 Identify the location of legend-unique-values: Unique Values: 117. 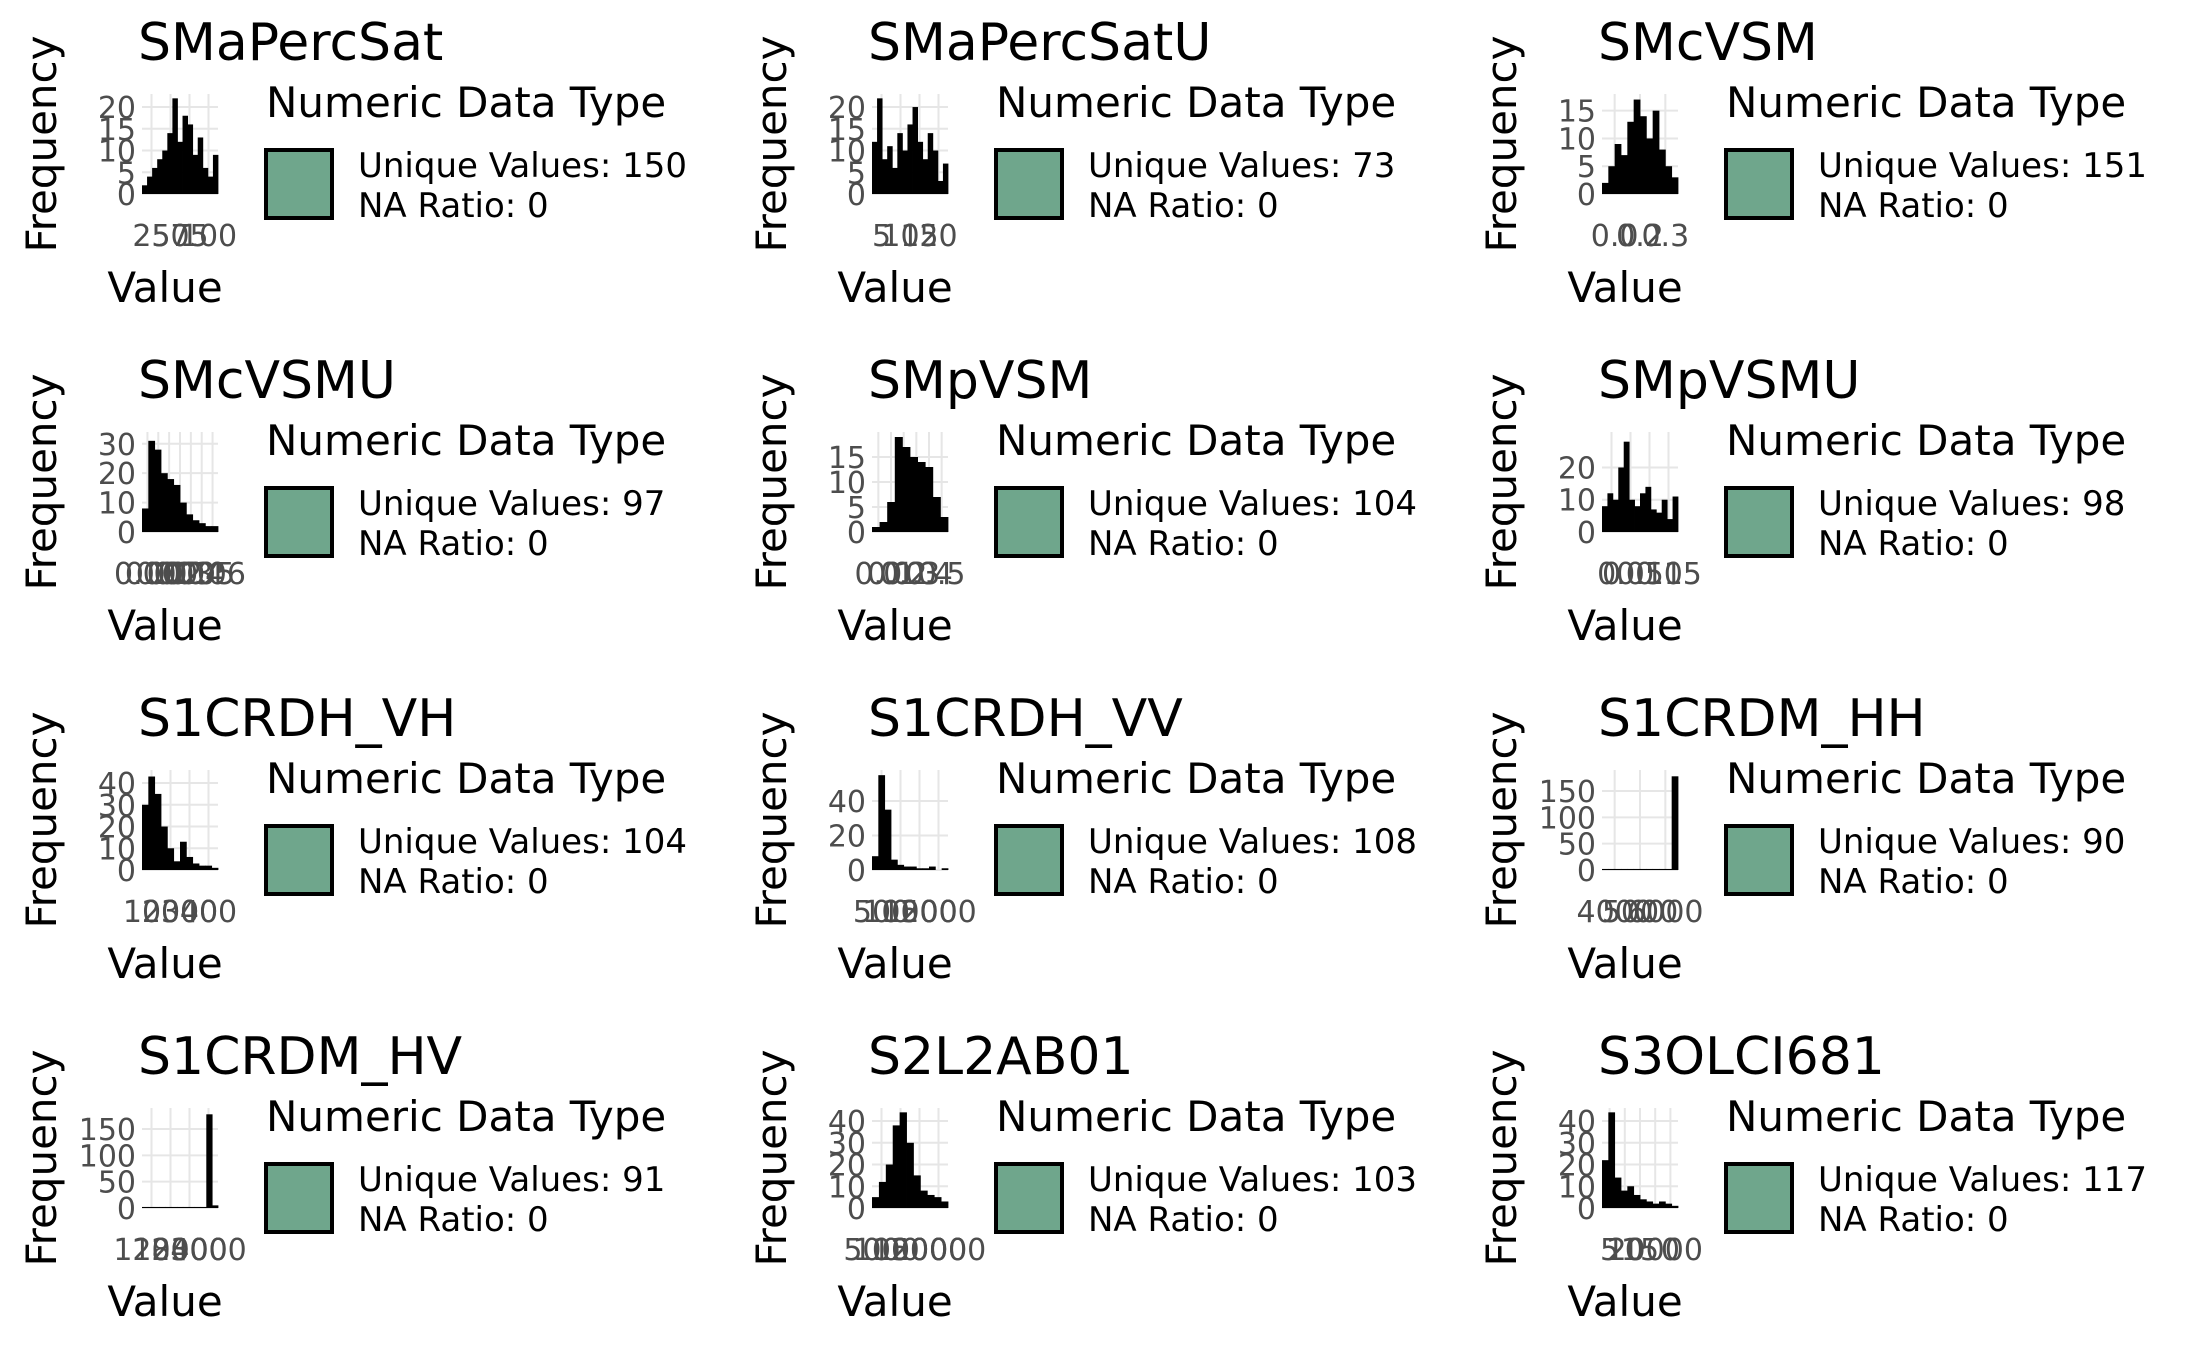
(1982, 1180).